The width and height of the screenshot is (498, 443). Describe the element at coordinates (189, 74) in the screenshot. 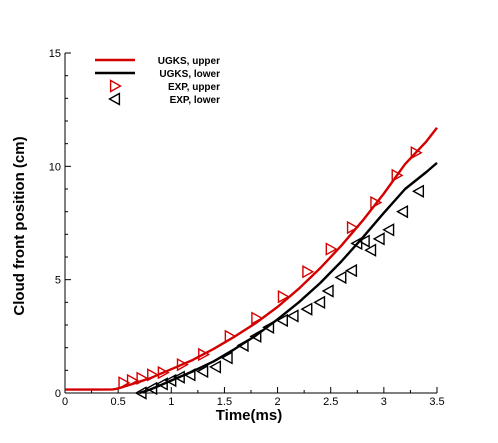

I see `legend-label: UGKS, lower` at that location.